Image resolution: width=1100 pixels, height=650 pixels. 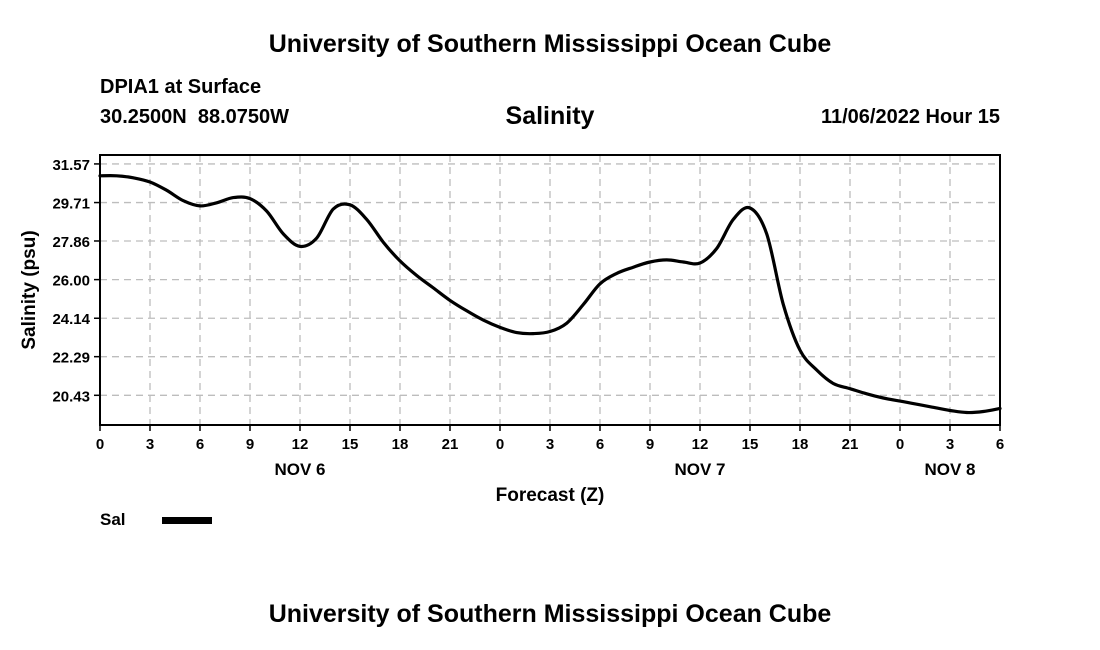 What do you see at coordinates (71, 242) in the screenshot?
I see `y-tick-label: 27.86` at bounding box center [71, 242].